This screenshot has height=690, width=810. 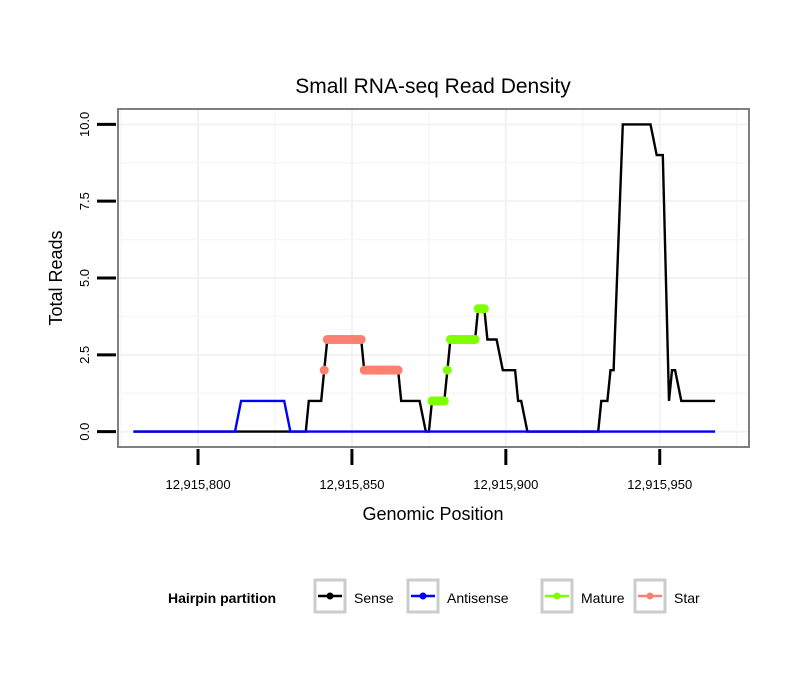 I want to click on series-points-star, so click(x=361, y=354).